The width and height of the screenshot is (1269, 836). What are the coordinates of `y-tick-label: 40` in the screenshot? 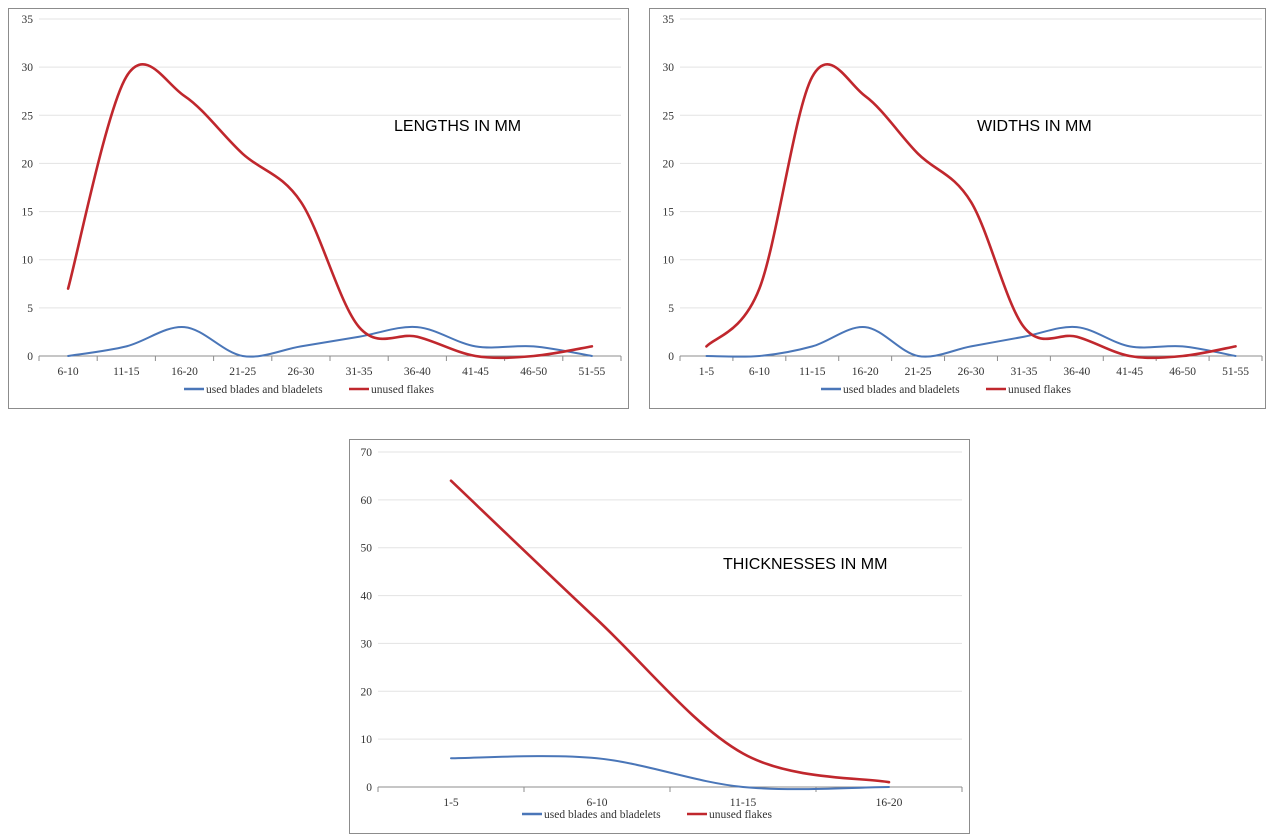 It's located at (367, 597).